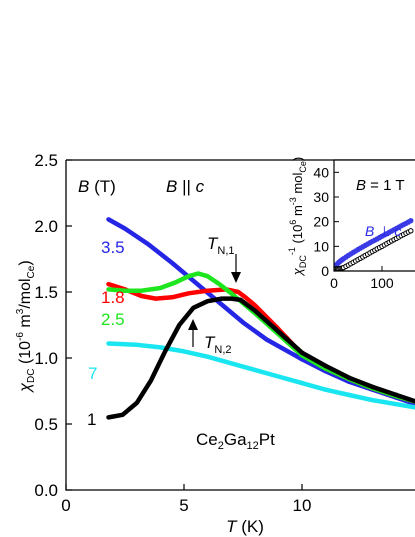 Image resolution: width=415 pixels, height=537 pixels. What do you see at coordinates (221, 245) in the screenshot?
I see `annotation-tn1: TN,1` at bounding box center [221, 245].